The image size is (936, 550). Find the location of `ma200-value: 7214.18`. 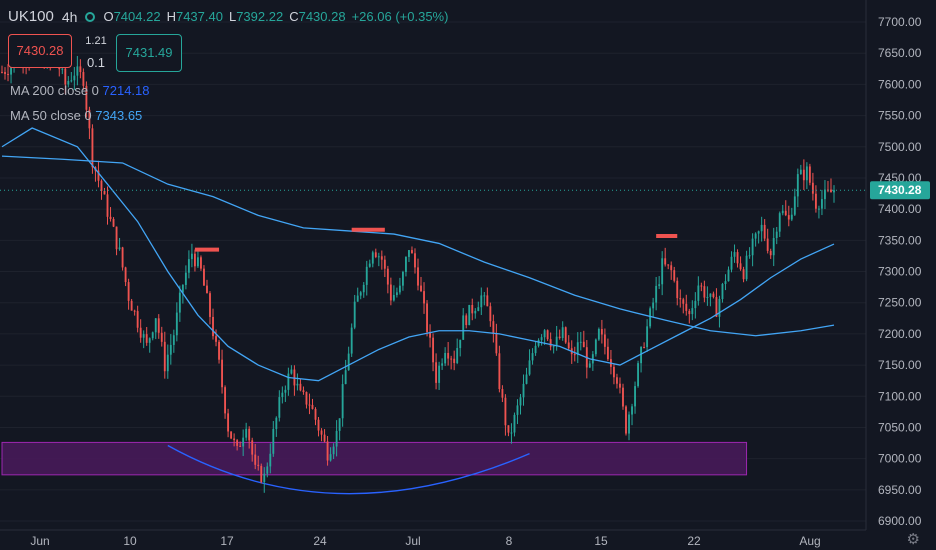

ma200-value: 7214.18 is located at coordinates (126, 90).